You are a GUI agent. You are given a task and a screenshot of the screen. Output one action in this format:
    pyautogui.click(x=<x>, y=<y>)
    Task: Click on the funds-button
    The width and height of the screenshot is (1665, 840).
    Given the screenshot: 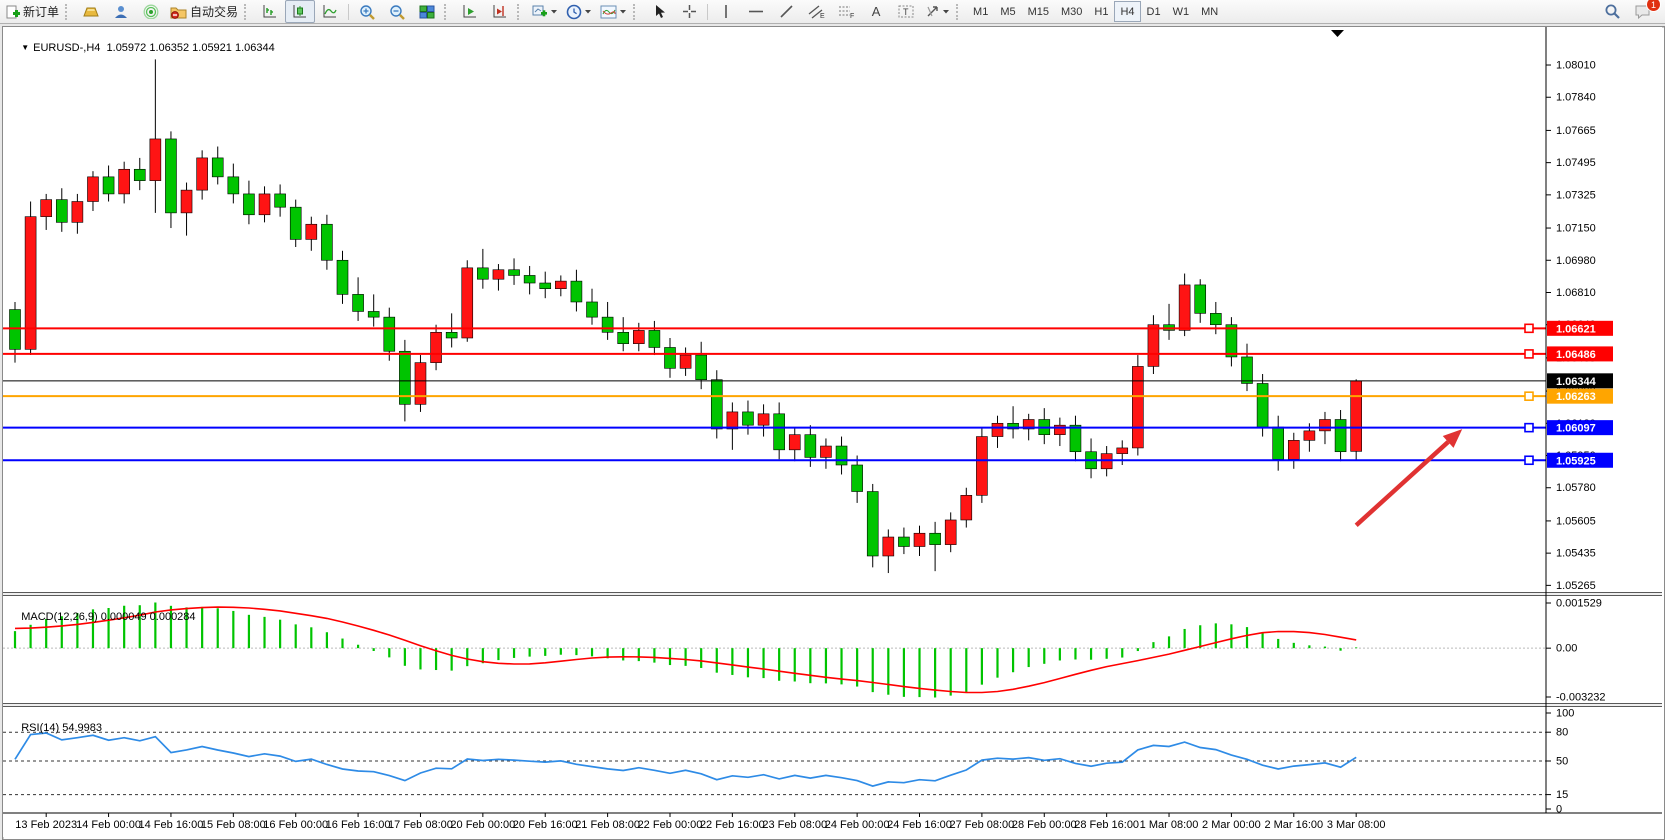 What is the action you would take?
    pyautogui.click(x=91, y=11)
    